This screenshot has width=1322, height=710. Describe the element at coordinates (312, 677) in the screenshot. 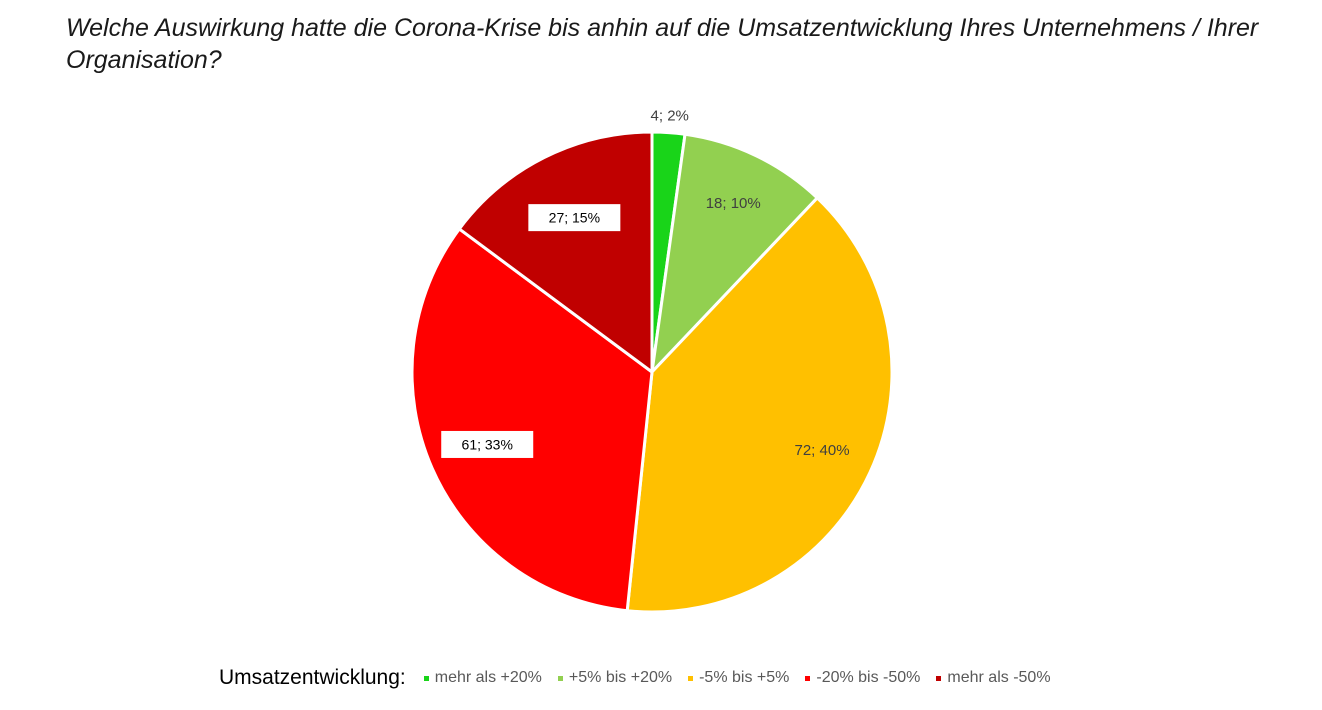

I see `legend-title: Umsatzentwicklung:` at that location.